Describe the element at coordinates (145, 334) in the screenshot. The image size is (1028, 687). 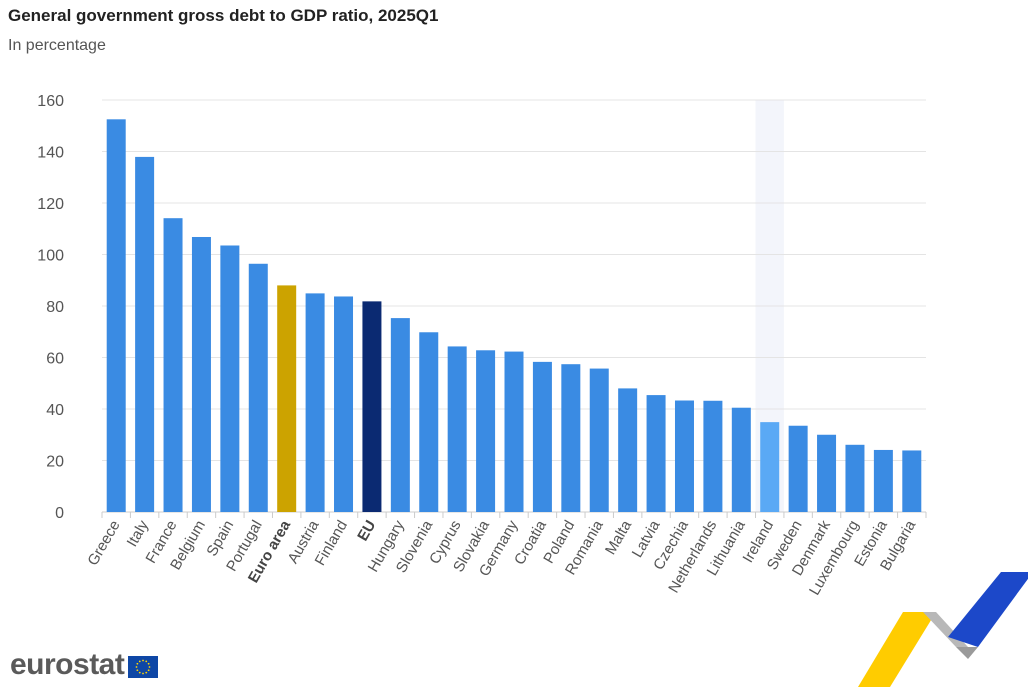
I see `bar-italy` at that location.